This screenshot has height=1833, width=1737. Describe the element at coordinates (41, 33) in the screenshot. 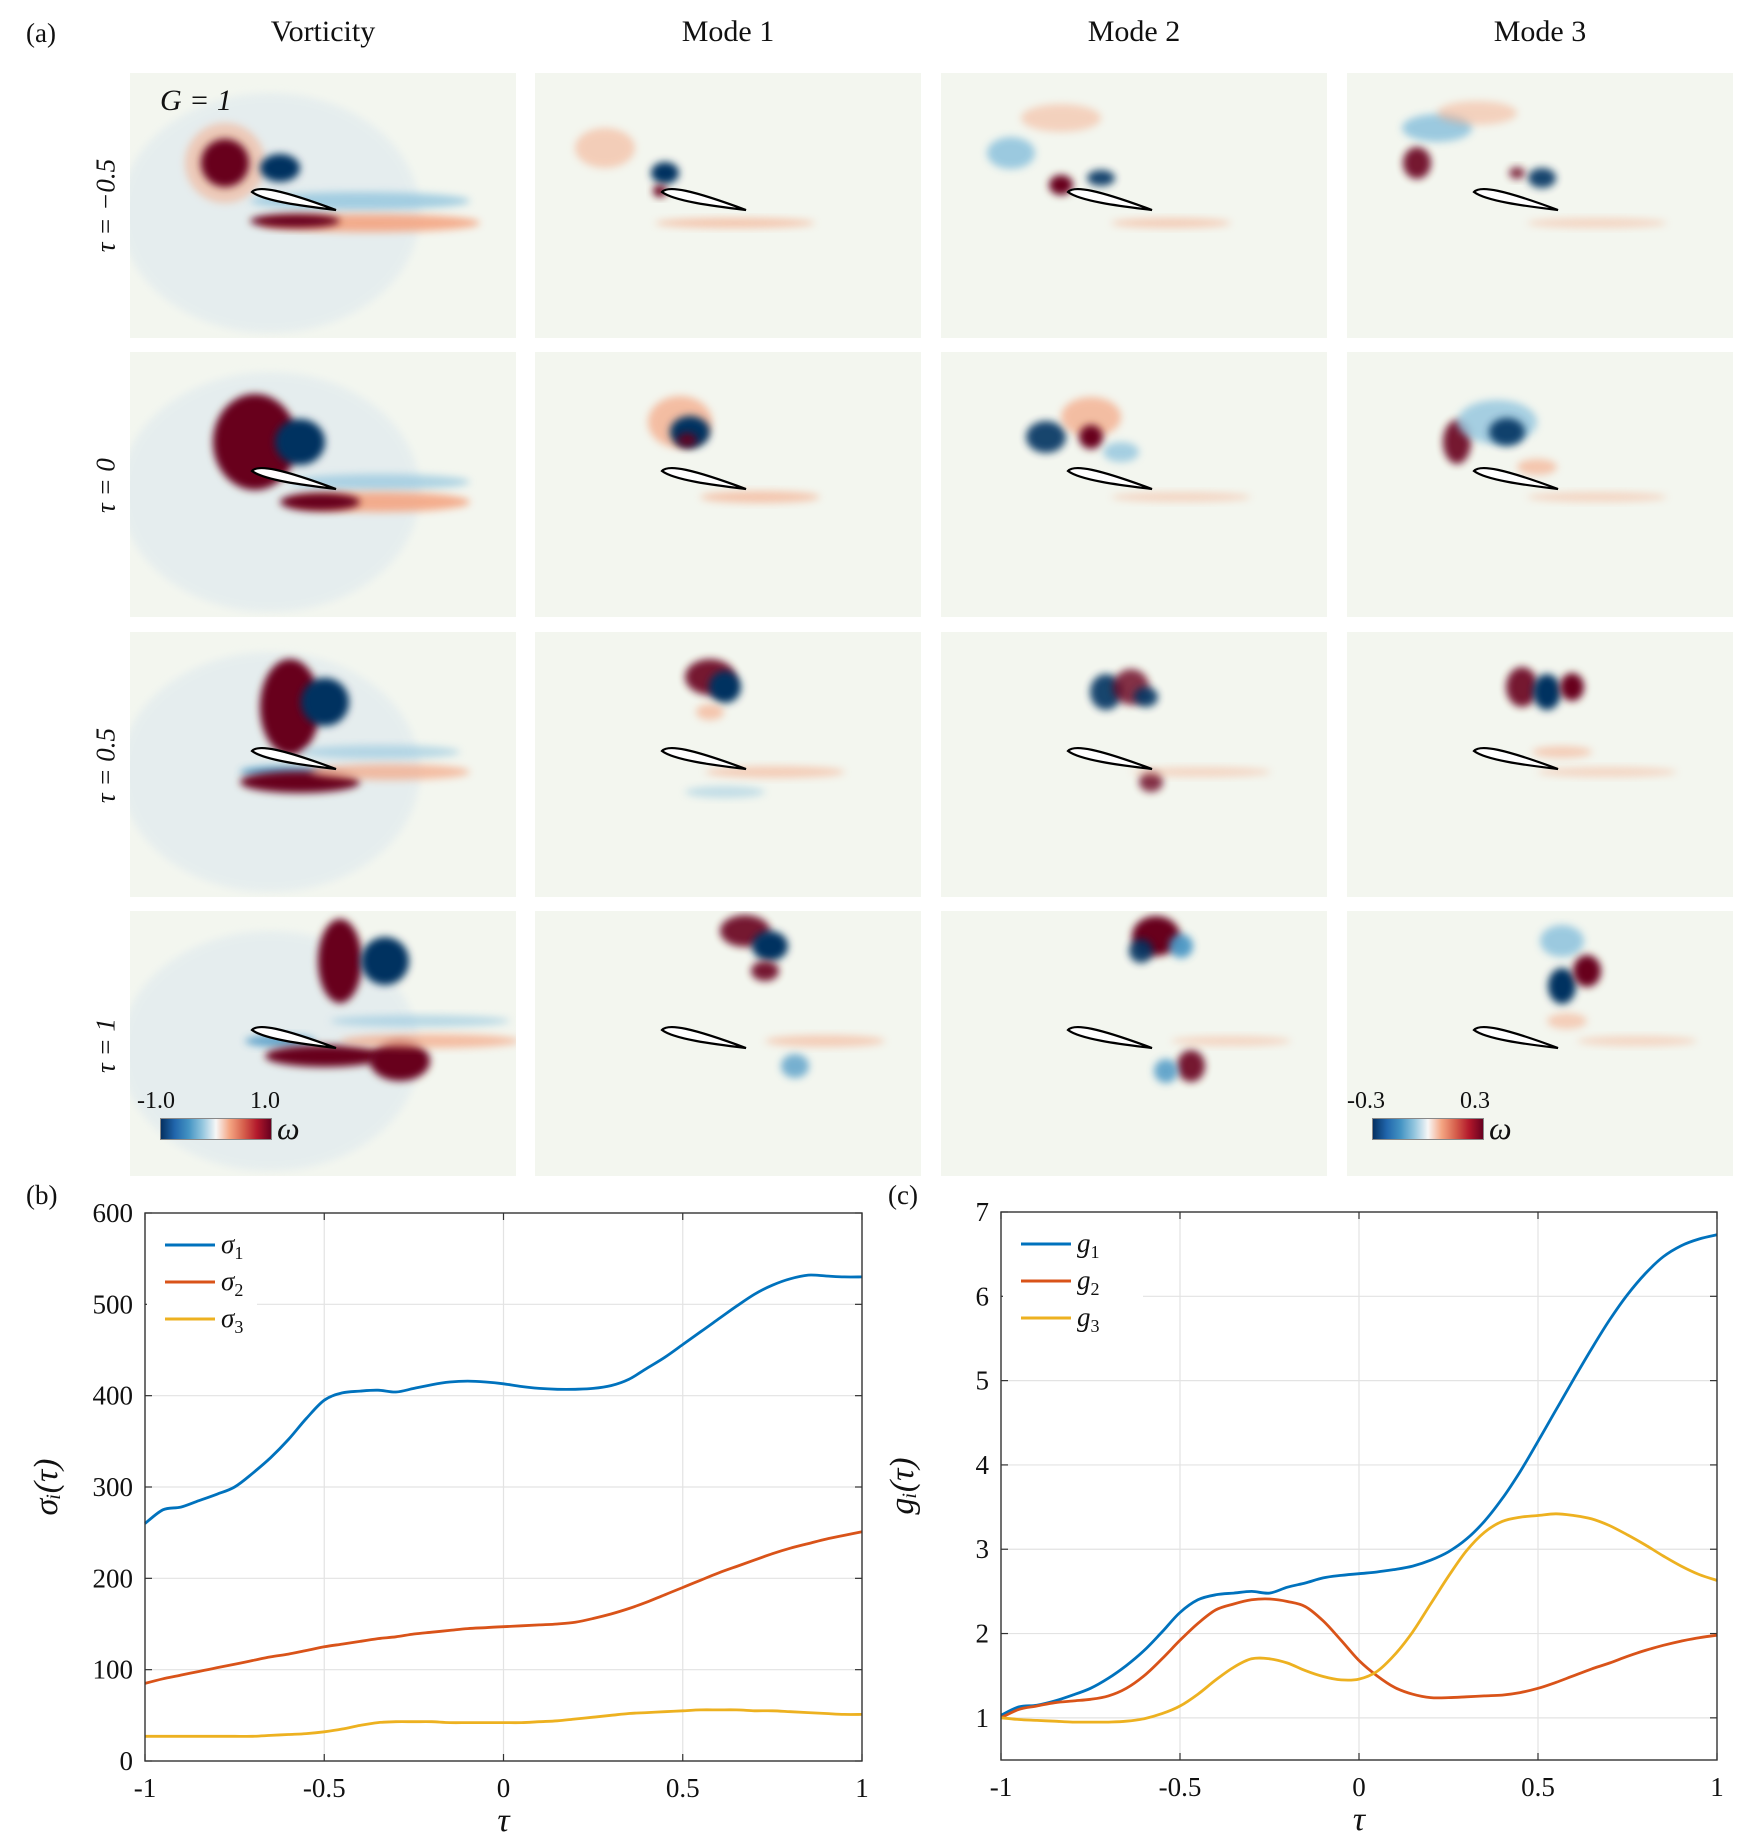

I see `panel-a-label: (a)` at that location.